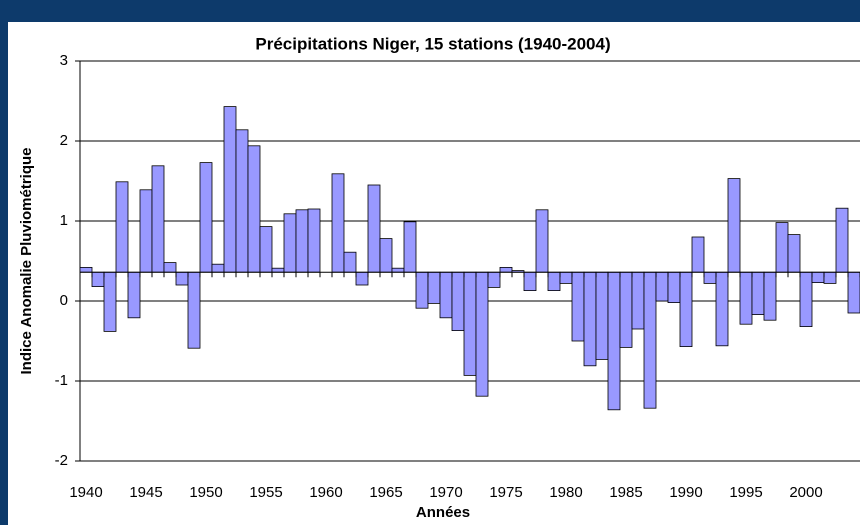 The image size is (860, 525). Describe the element at coordinates (64, 140) in the screenshot. I see `y-tick-label: 2` at that location.